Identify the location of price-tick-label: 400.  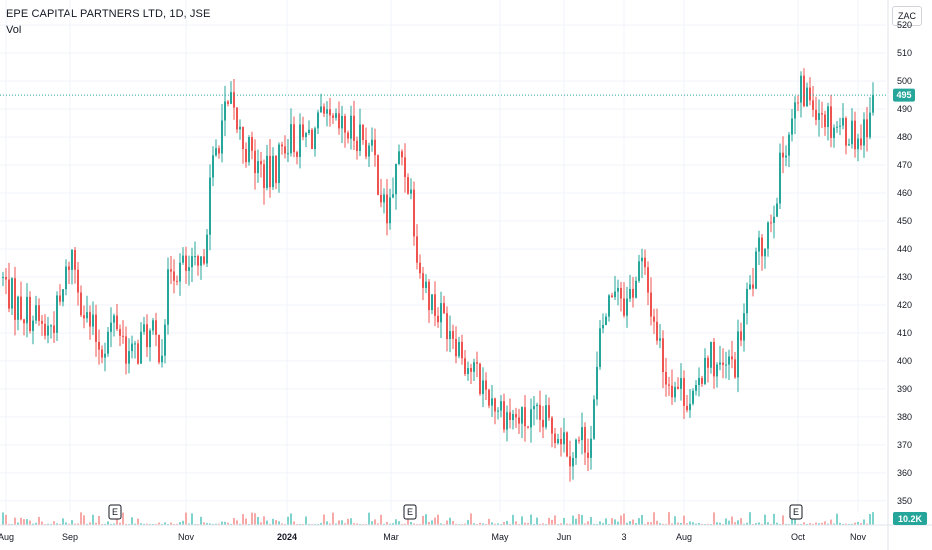
(904, 361).